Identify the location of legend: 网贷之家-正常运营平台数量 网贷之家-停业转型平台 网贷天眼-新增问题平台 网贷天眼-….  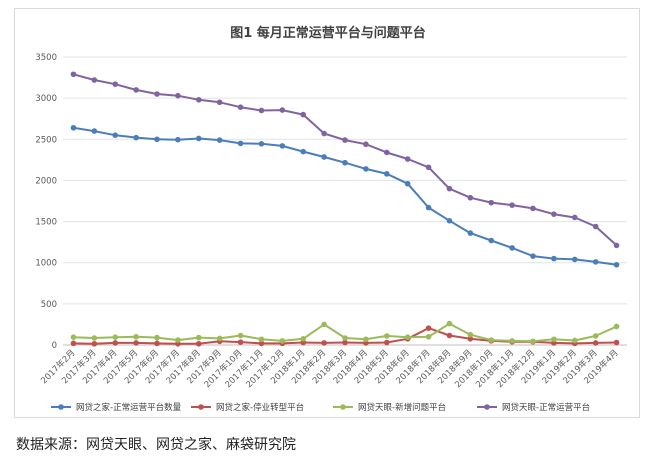
(320, 407).